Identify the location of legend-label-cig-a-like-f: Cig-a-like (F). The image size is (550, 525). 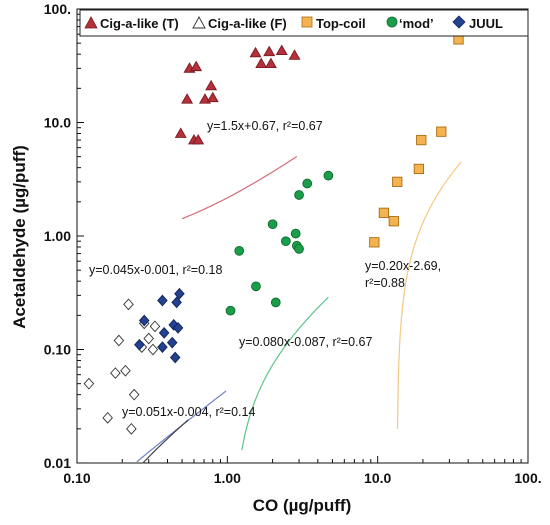
(247, 23).